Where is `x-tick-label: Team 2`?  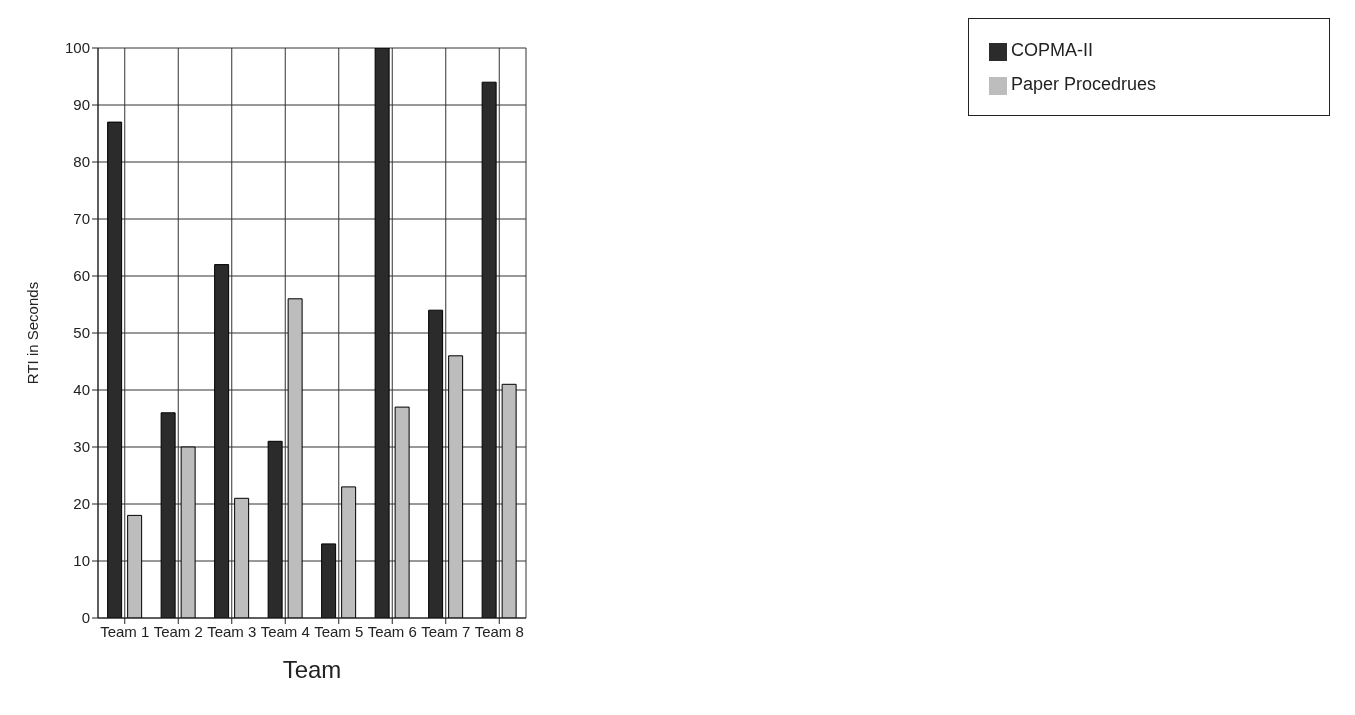 x-tick-label: Team 2 is located at coordinates (178, 631).